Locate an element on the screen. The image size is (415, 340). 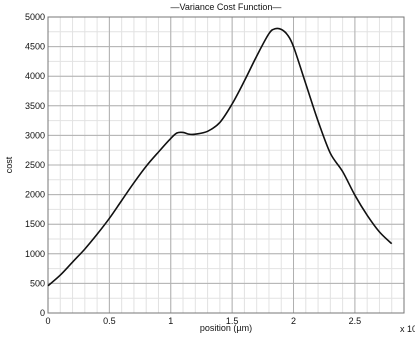
y-tick-labels: 0 500 1000 1500 2000 2500 3000 3500 4000 4500 5000 is located at coordinates (35, 165).